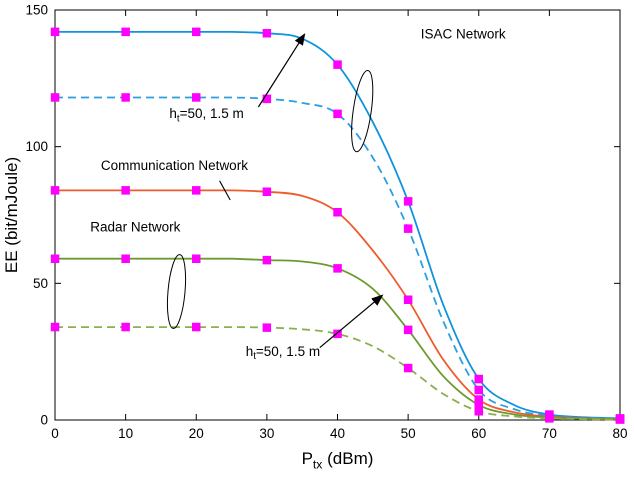 The height and width of the screenshot is (478, 634). Describe the element at coordinates (40, 283) in the screenshot. I see `y-tick-label: 50` at that location.